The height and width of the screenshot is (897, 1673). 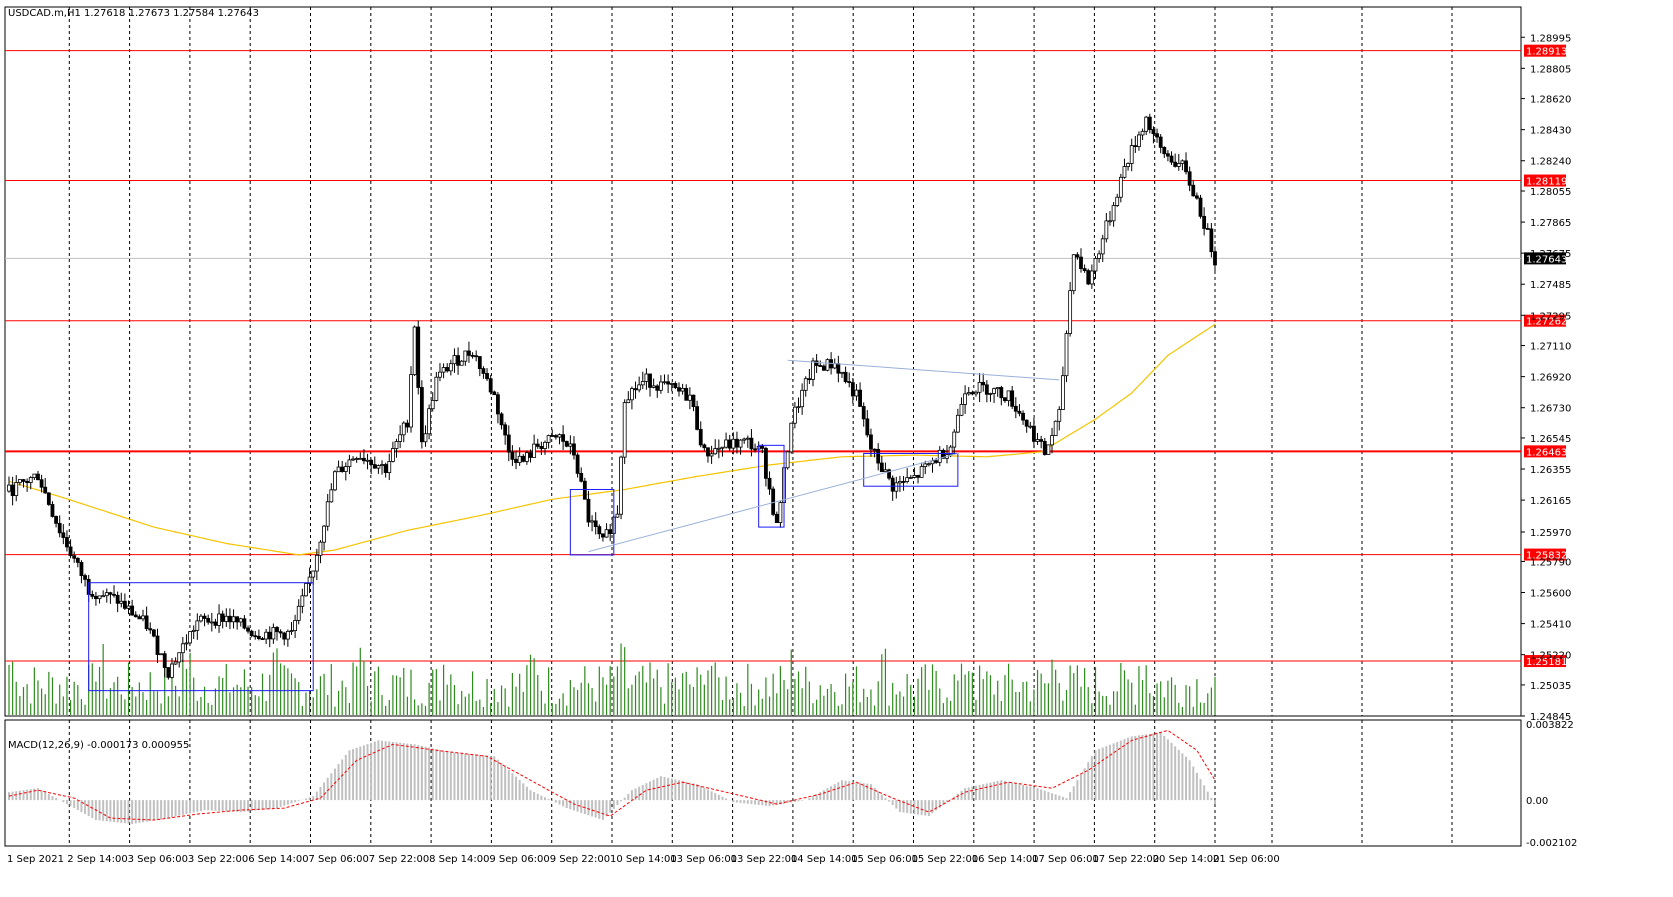 What do you see at coordinates (1550, 223) in the screenshot?
I see `price-tick-label: 1.27865` at bounding box center [1550, 223].